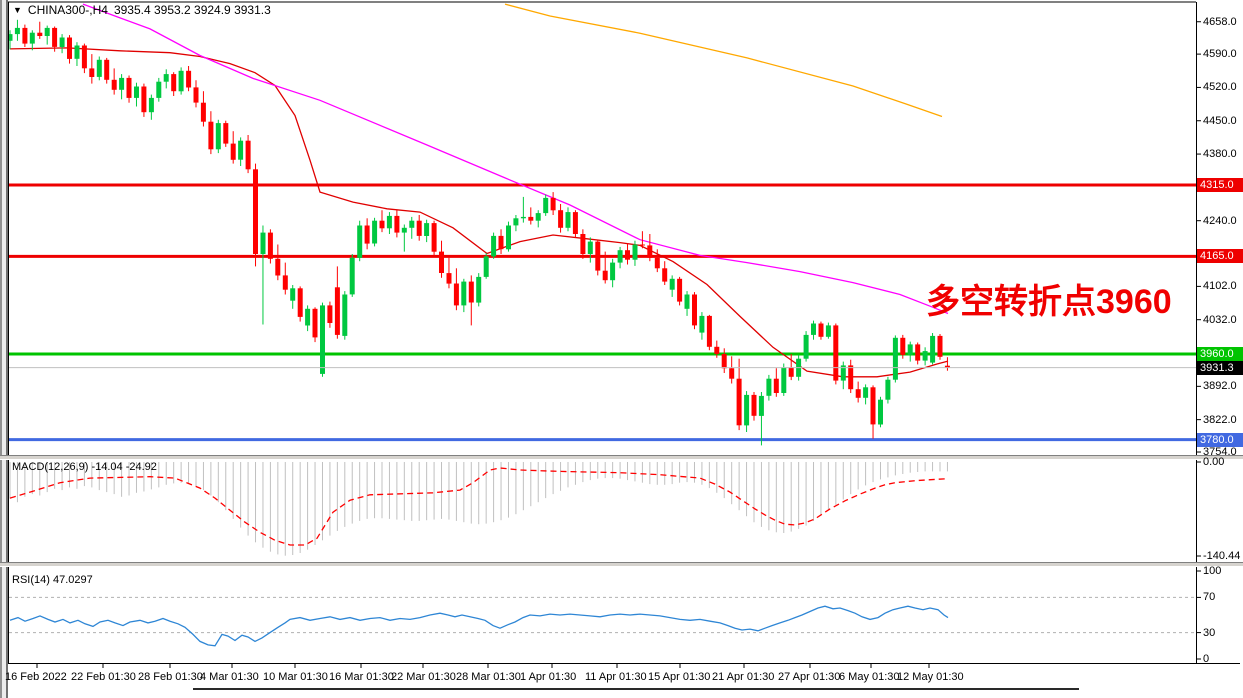 The width and height of the screenshot is (1243, 698). What do you see at coordinates (1206, 659) in the screenshot?
I see `rsi-tick-label: 0` at bounding box center [1206, 659].